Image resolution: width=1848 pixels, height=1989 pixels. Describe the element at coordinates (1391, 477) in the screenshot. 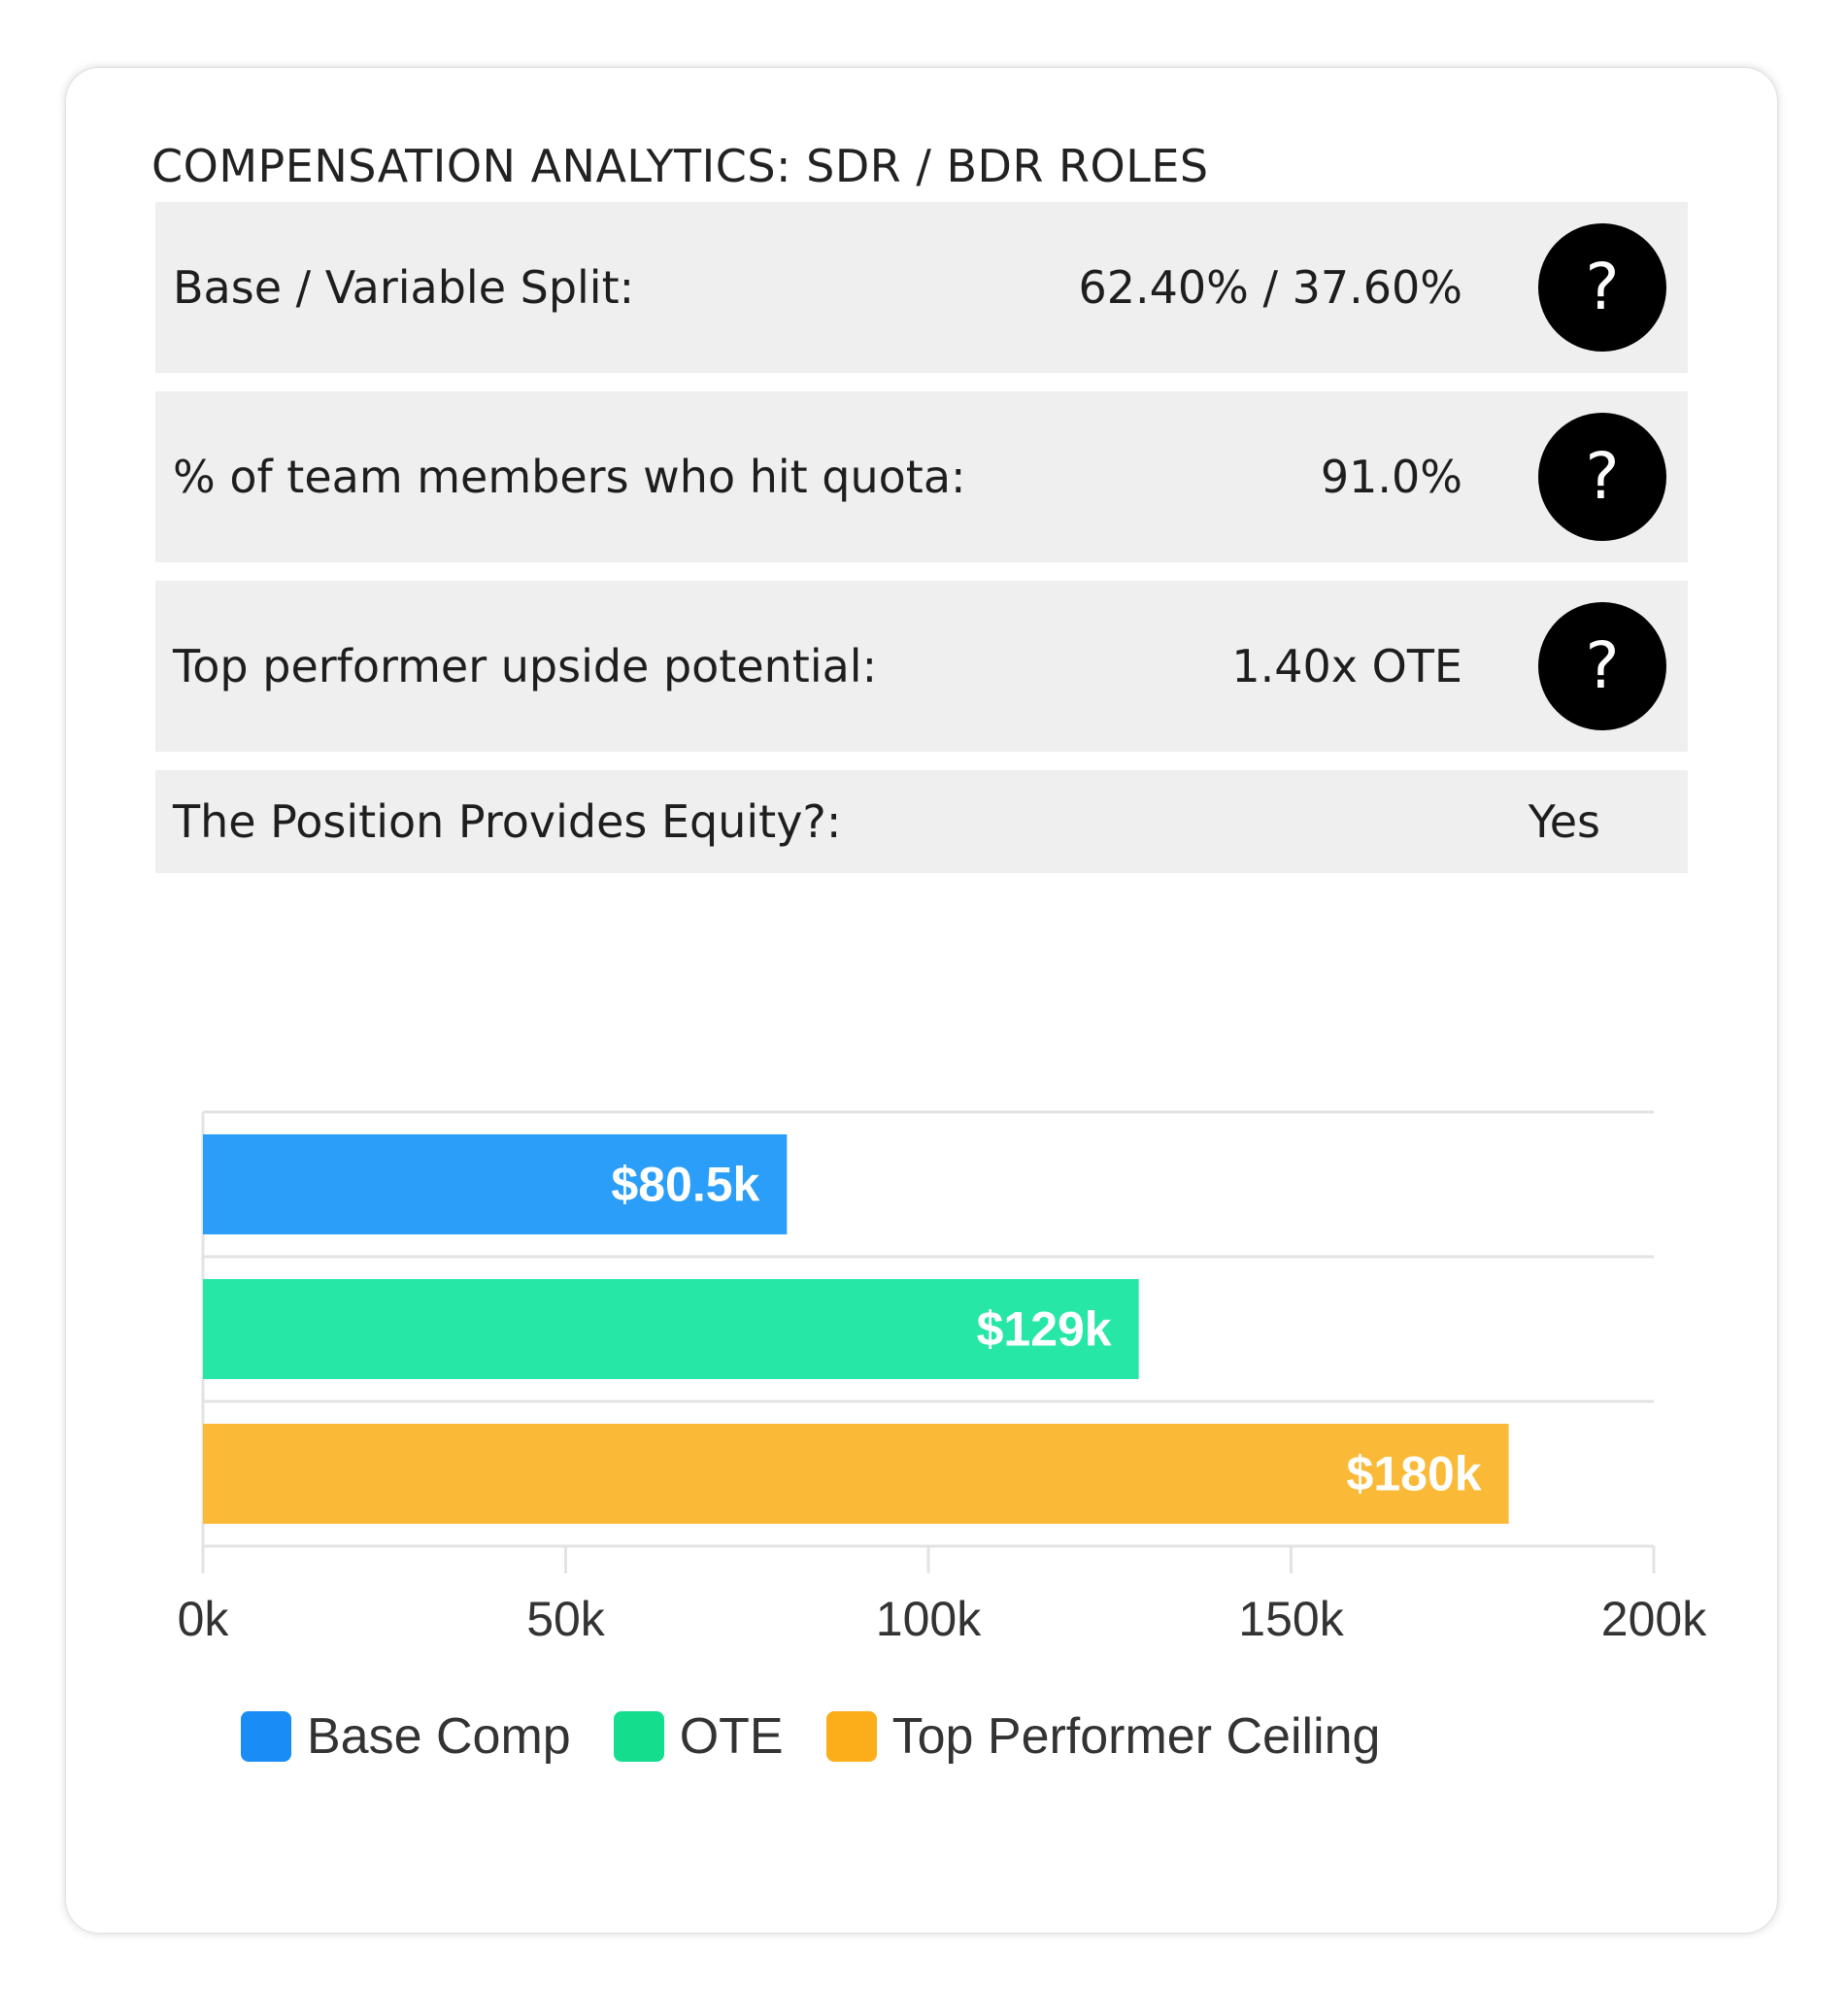

I see `stat-value: 91.0%` at that location.